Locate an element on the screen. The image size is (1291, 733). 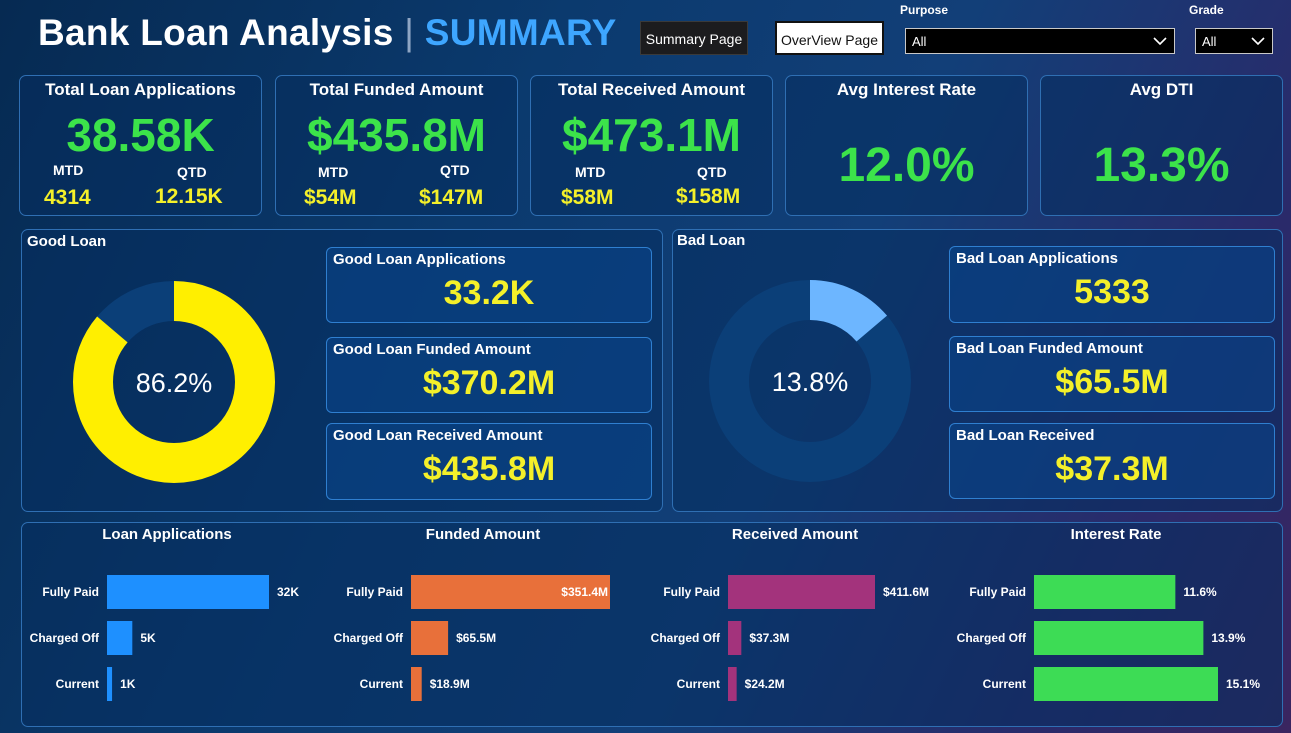
kpi-title: Total Funded Amount is located at coordinates (396, 89).